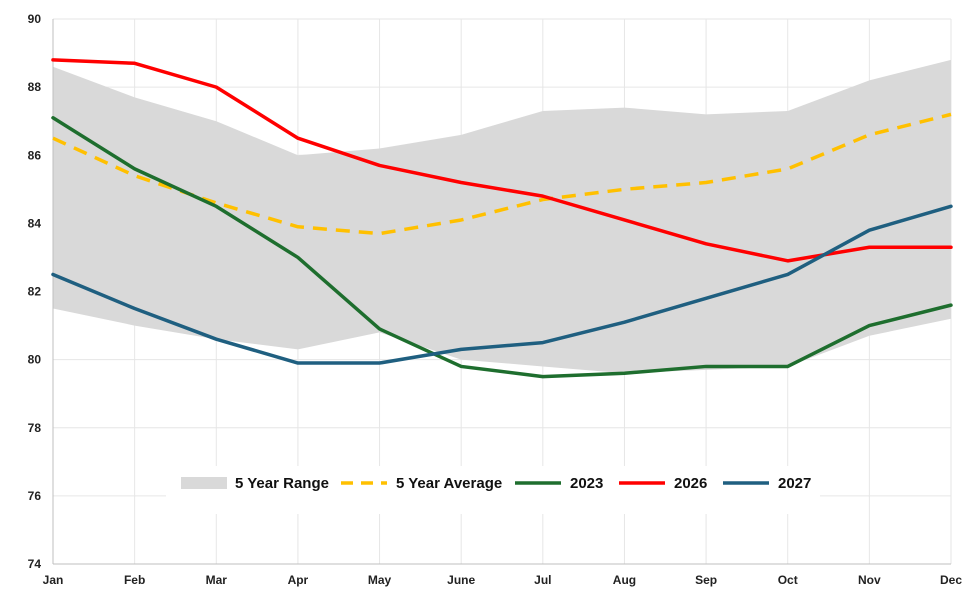  I want to click on x-tick-label: Jul, so click(542, 580).